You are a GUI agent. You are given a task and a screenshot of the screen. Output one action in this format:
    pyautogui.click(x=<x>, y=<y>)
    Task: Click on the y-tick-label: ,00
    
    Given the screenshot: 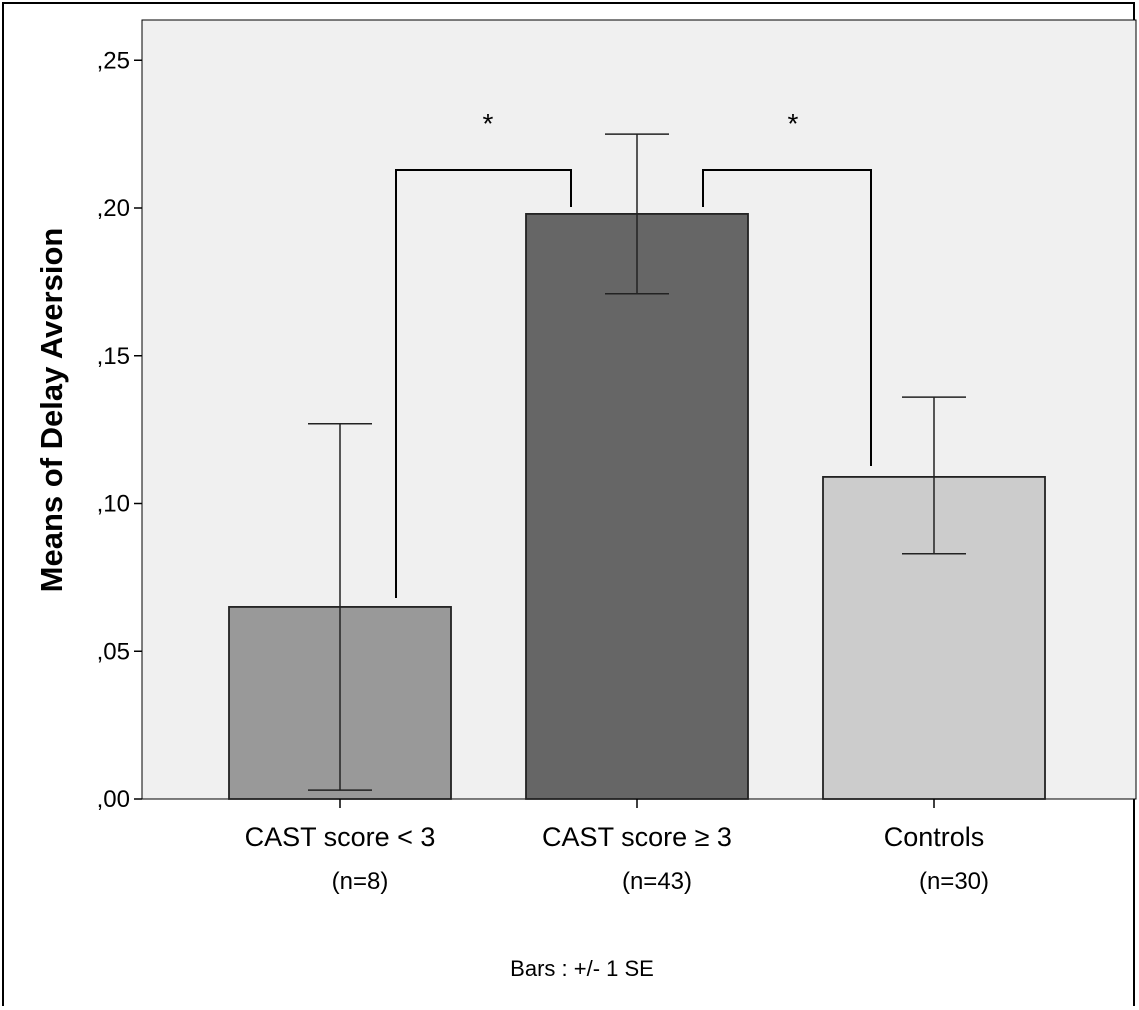 What is the action you would take?
    pyautogui.click(x=113, y=799)
    